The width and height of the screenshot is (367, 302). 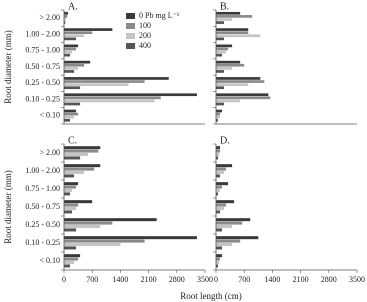 What do you see at coordinates (244, 279) in the screenshot?
I see `x-tick-label: 700` at bounding box center [244, 279].